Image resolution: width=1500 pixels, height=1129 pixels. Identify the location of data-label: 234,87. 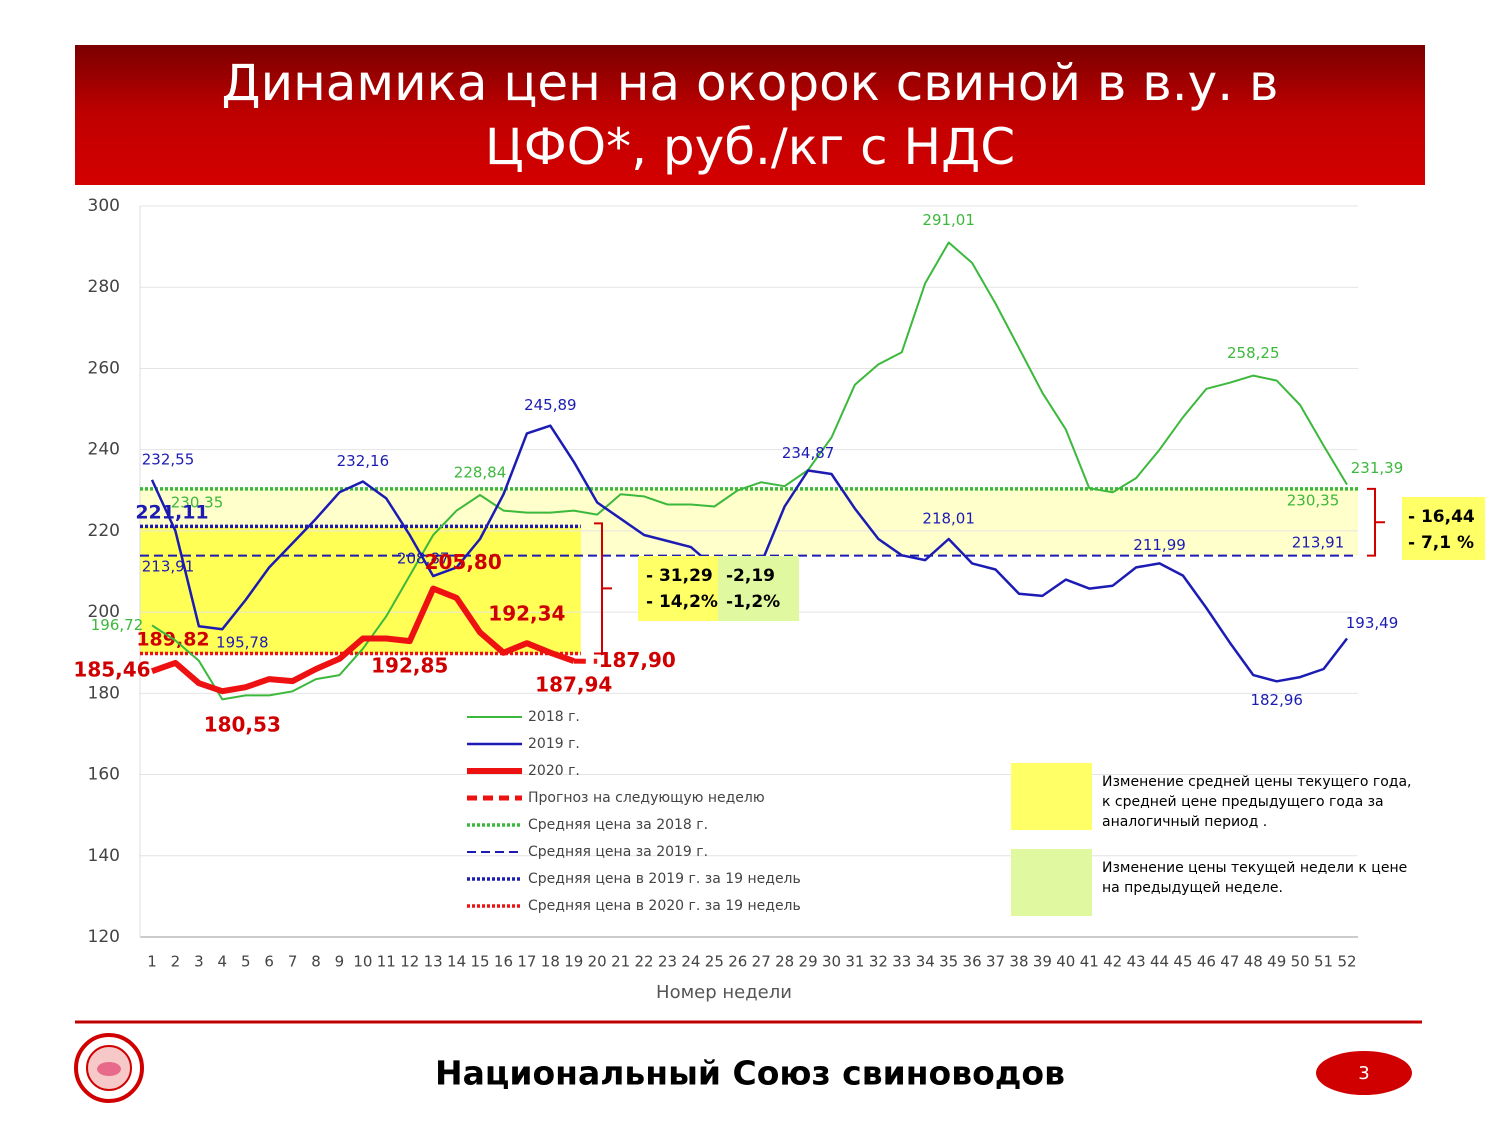
(808, 453).